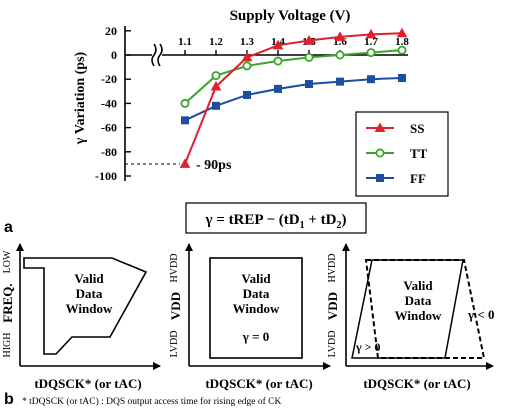 Image resolution: width=506 pixels, height=409 pixels. Describe the element at coordinates (416, 383) in the screenshot. I see `d3-x-axis-label: tDQSCK* (or tAC)` at that location.